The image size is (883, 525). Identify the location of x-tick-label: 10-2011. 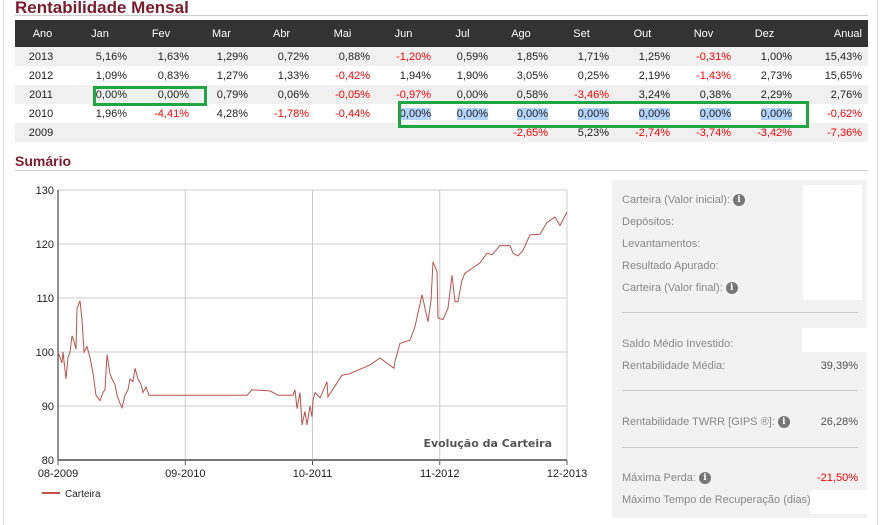
(313, 474).